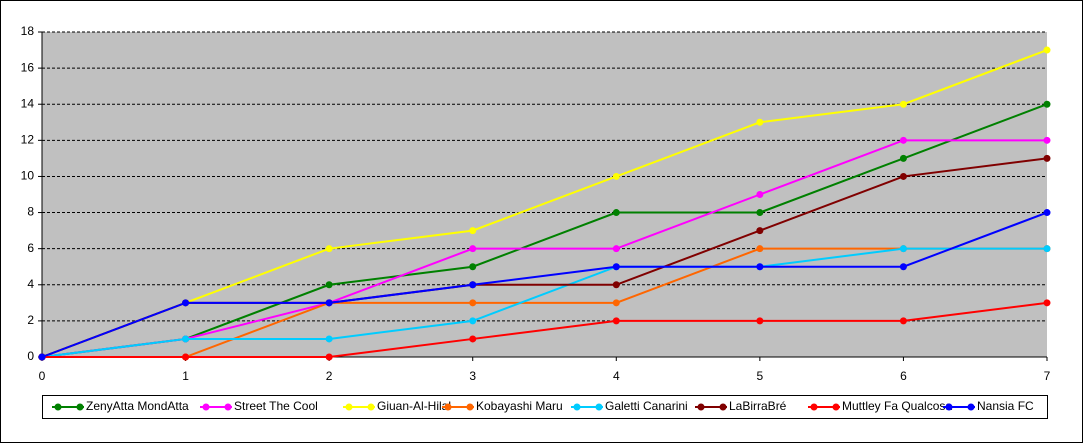 This screenshot has width=1083, height=443. Describe the element at coordinates (646, 406) in the screenshot. I see `legend-label: Galetti Canarini` at that location.